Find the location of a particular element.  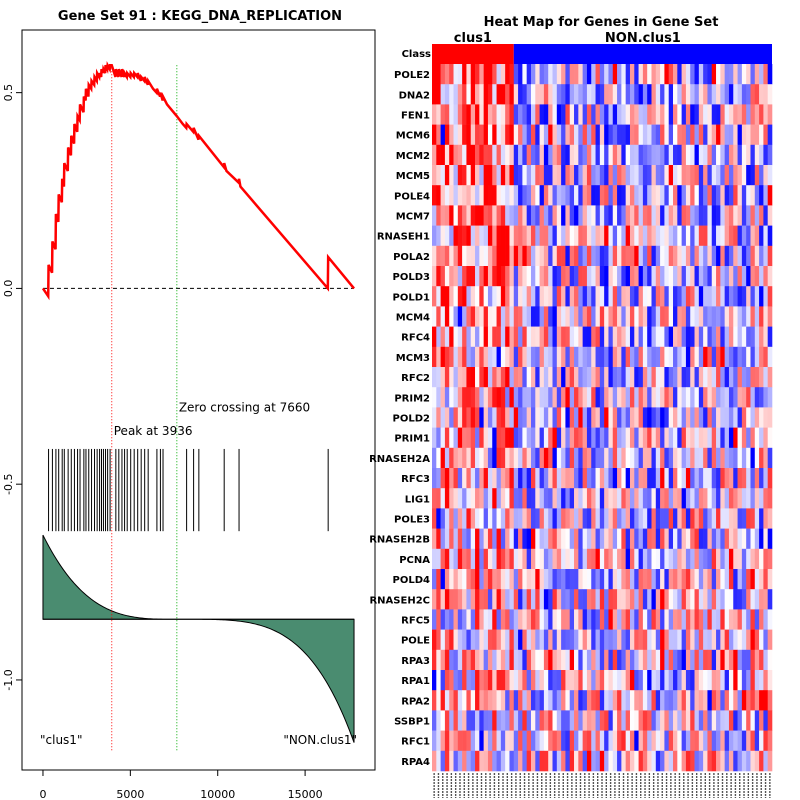

gene-label: RFC3 is located at coordinates (415, 479).